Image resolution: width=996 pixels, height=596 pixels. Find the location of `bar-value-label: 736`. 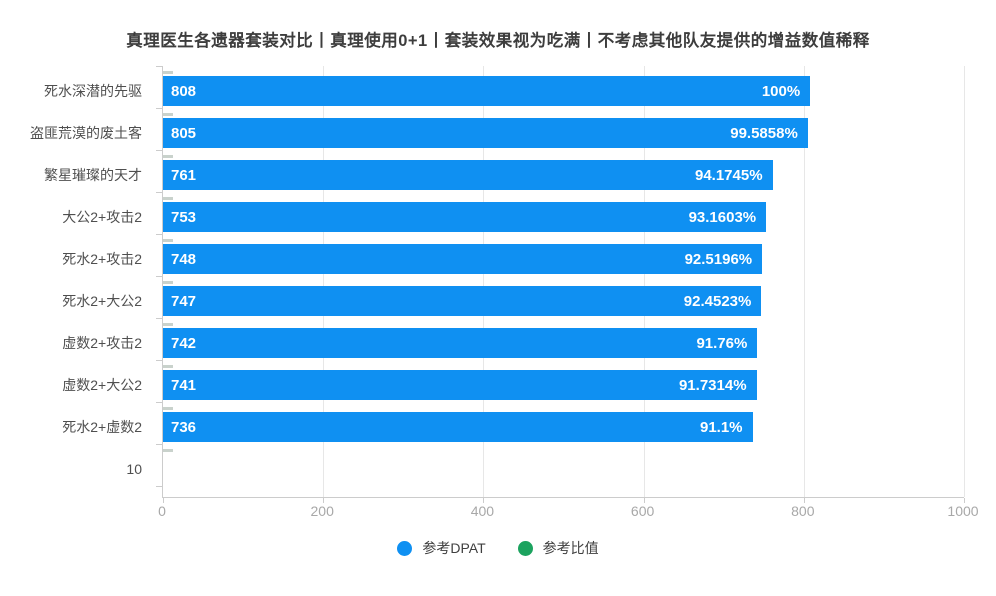

bar-value-label: 736 is located at coordinates (184, 427).